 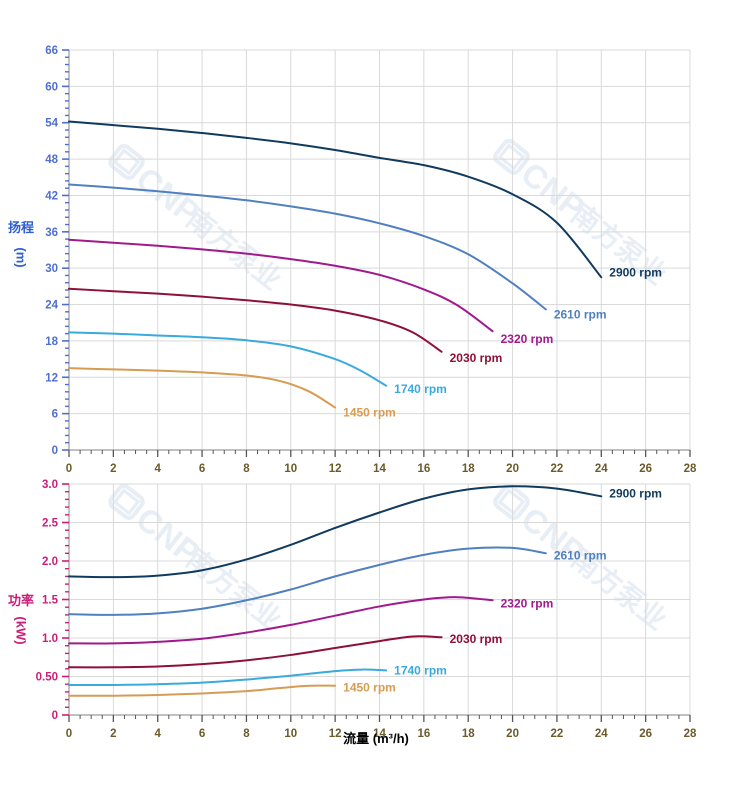 I want to click on y-tick-label: 6, so click(x=55, y=415).